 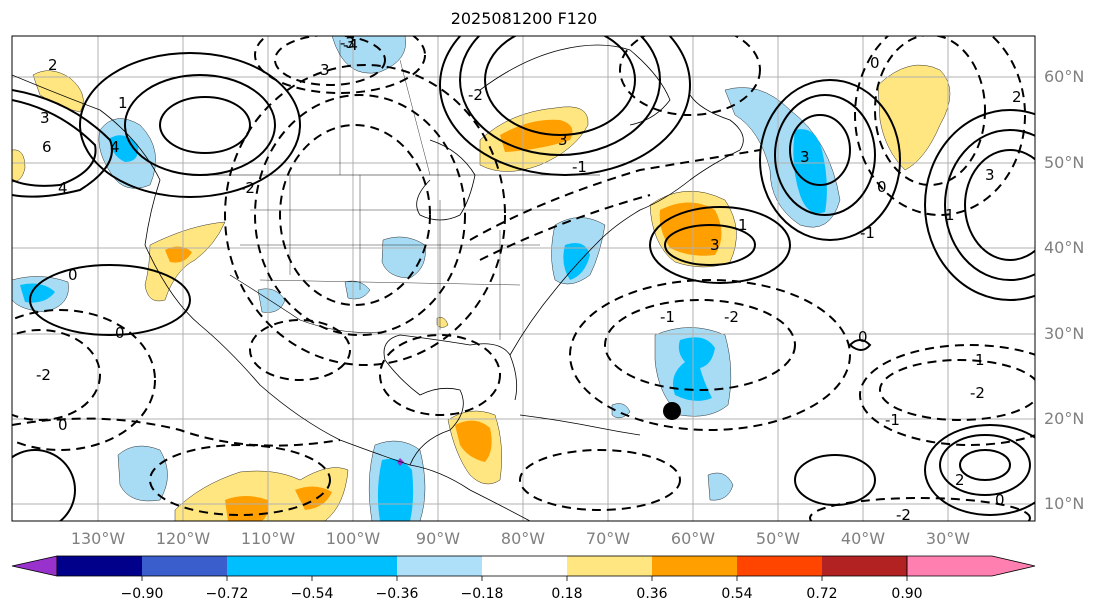 What do you see at coordinates (524, 18) in the screenshot?
I see `map-title: 2025081200 F120` at bounding box center [524, 18].